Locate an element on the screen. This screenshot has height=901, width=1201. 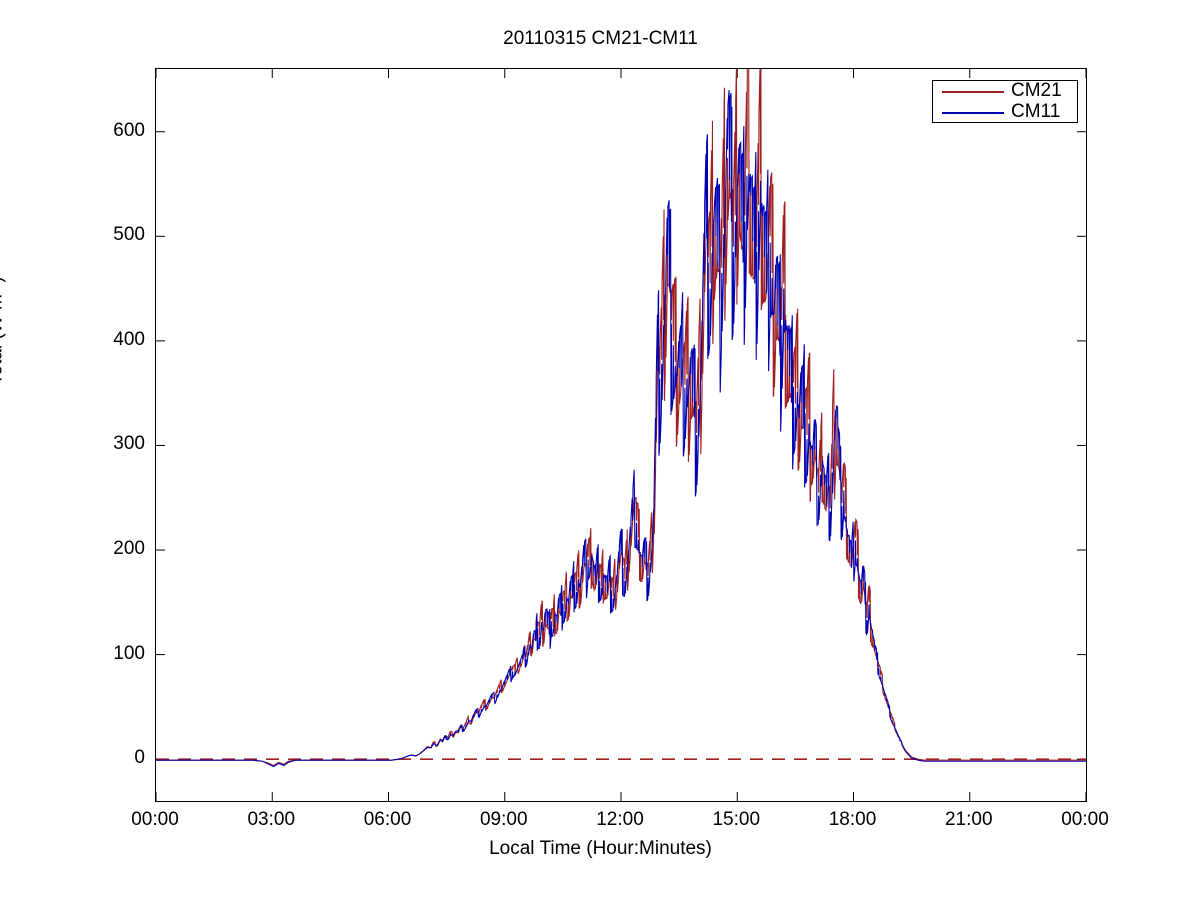
x-tick-label: 03:00 is located at coordinates (271, 819).